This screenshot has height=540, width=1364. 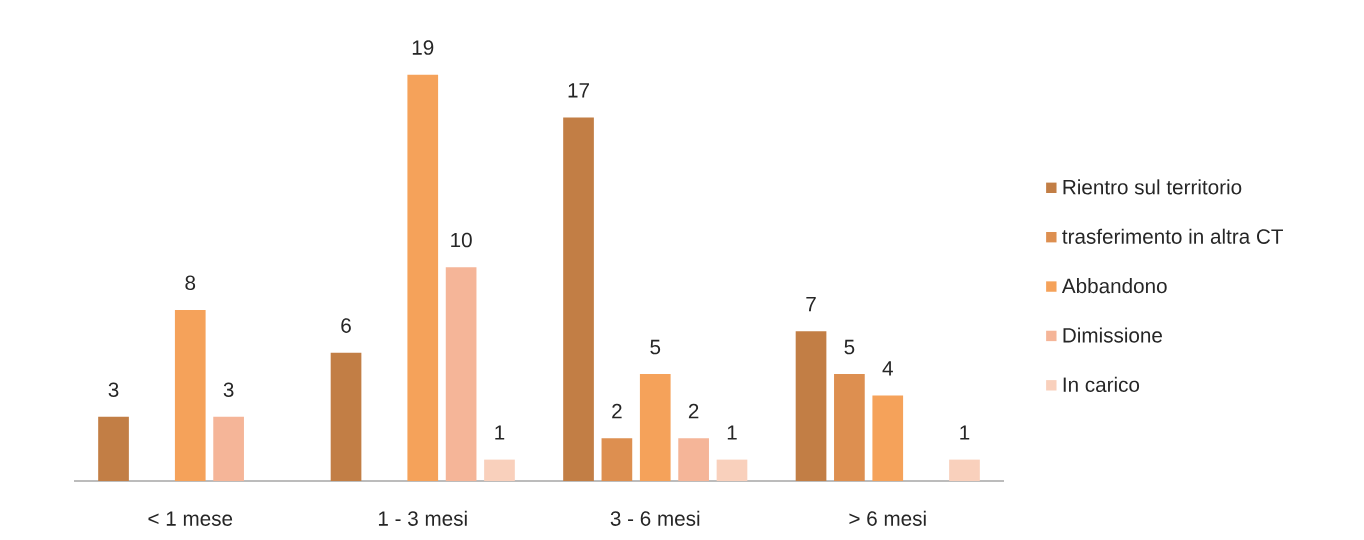 I want to click on legend-label: In carico, so click(x=1101, y=384).